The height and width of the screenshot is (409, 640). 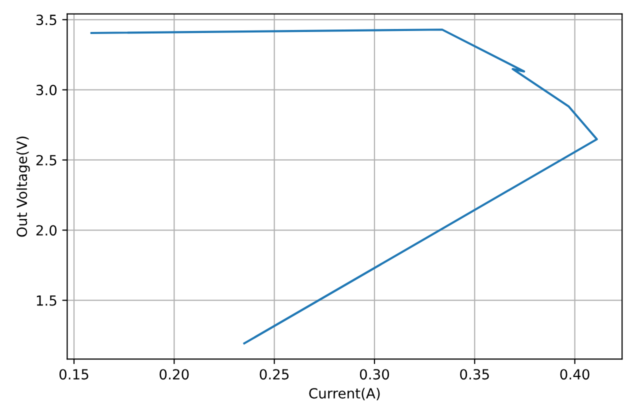 What do you see at coordinates (274, 374) in the screenshot?
I see `x-tick-label: 0.25` at bounding box center [274, 374].